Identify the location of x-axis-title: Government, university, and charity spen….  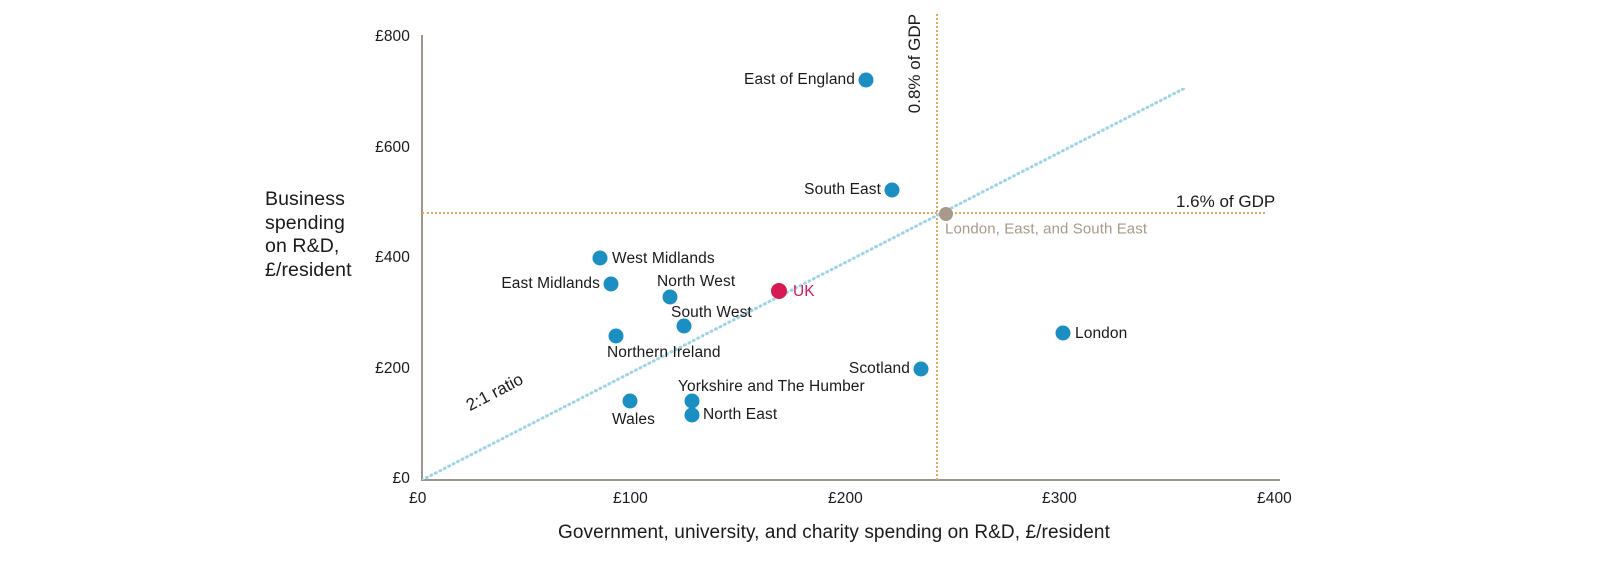
(834, 532).